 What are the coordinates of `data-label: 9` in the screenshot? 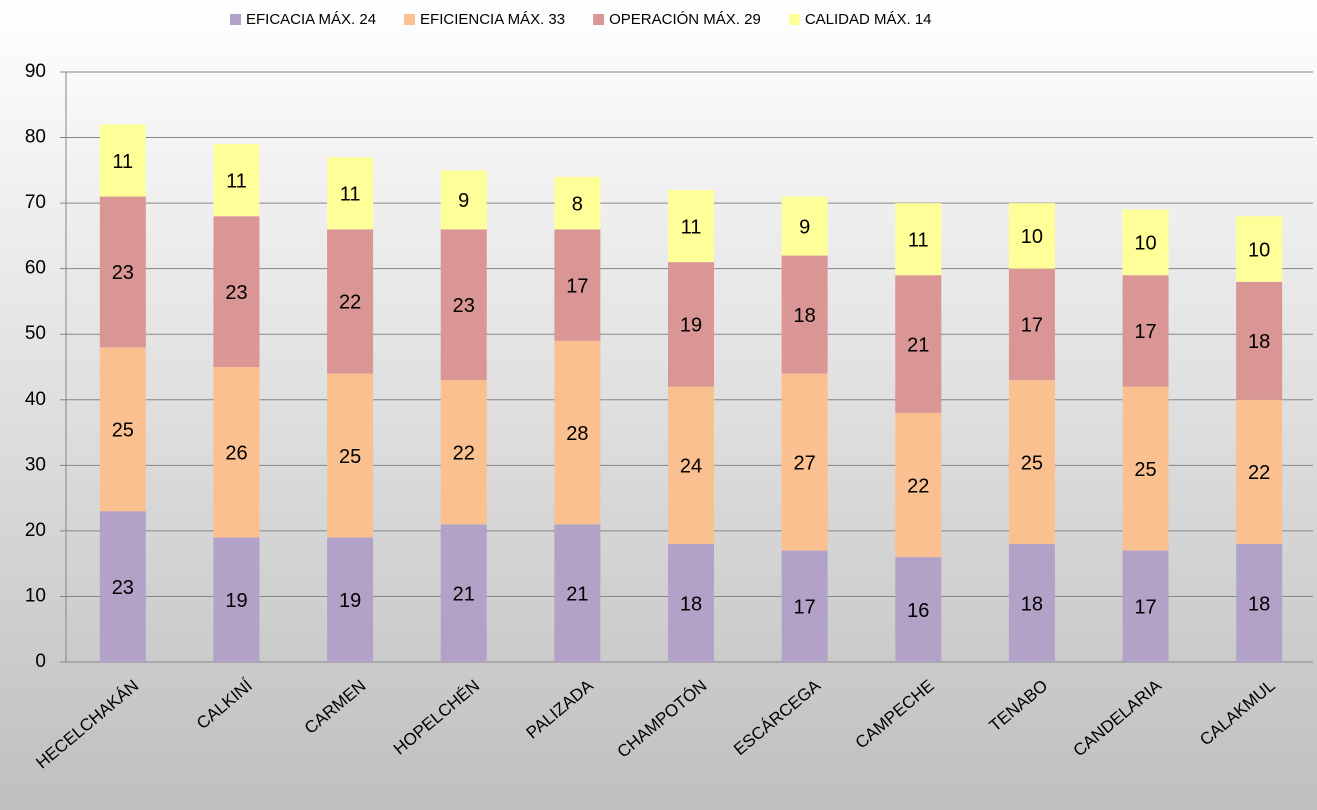 It's located at (463, 201).